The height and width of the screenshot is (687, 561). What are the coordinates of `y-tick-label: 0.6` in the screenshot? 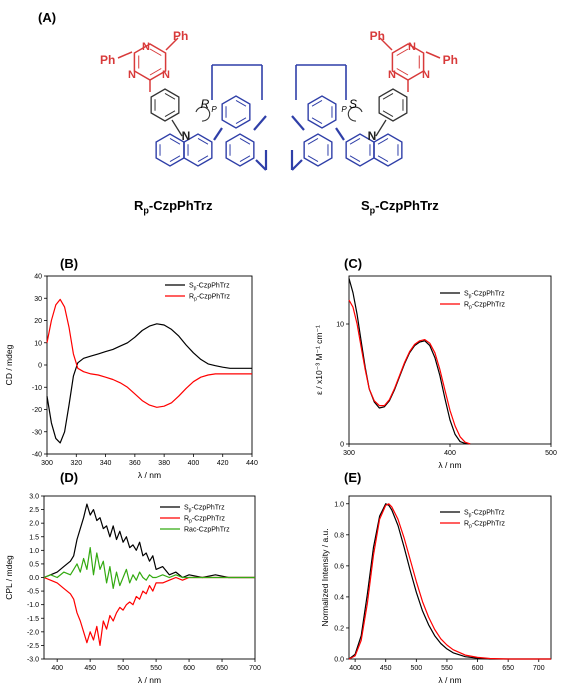 It's located at (339, 566).